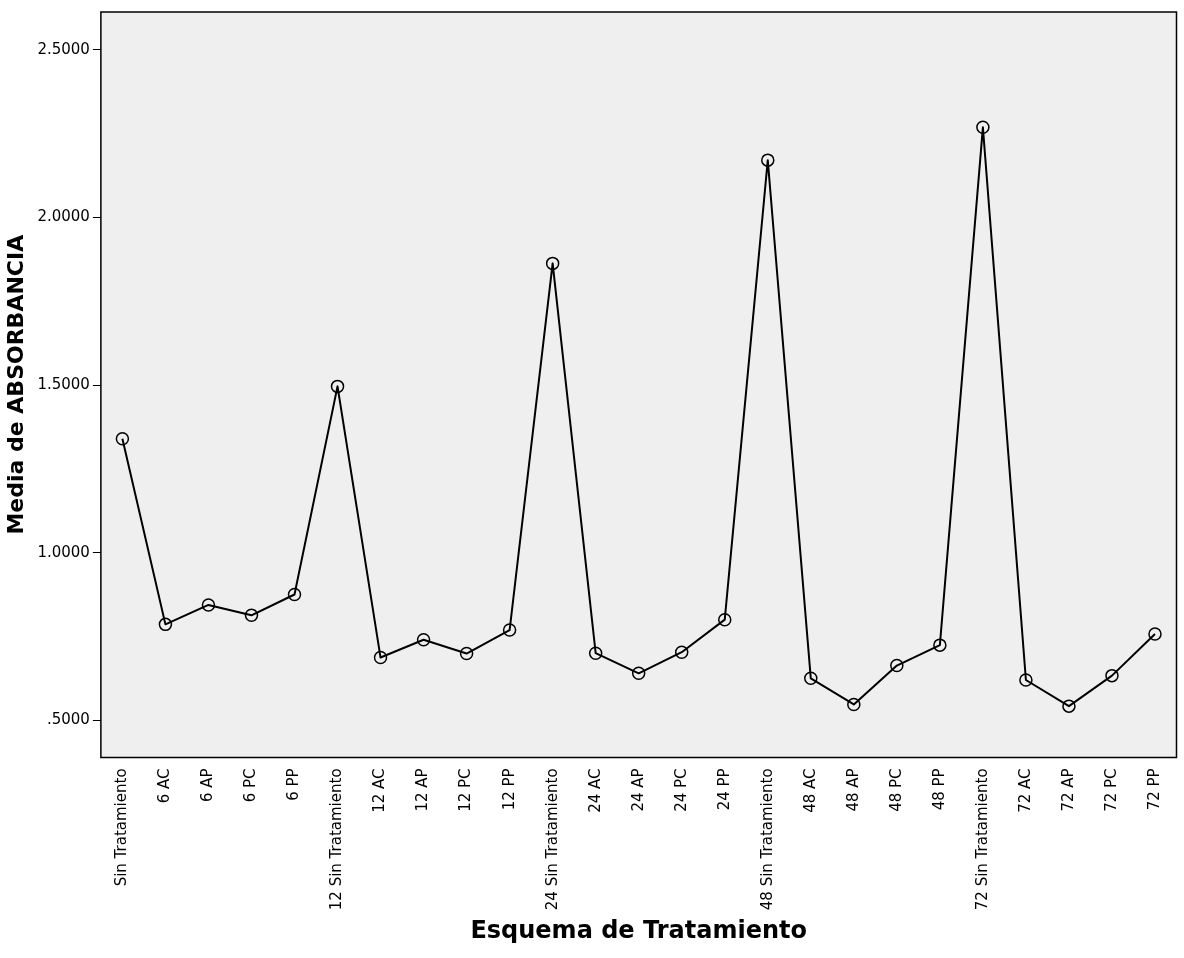 This screenshot has height=958, width=1184. Describe the element at coordinates (63, 551) in the screenshot. I see `y-tick-label: 1.0000` at that location.